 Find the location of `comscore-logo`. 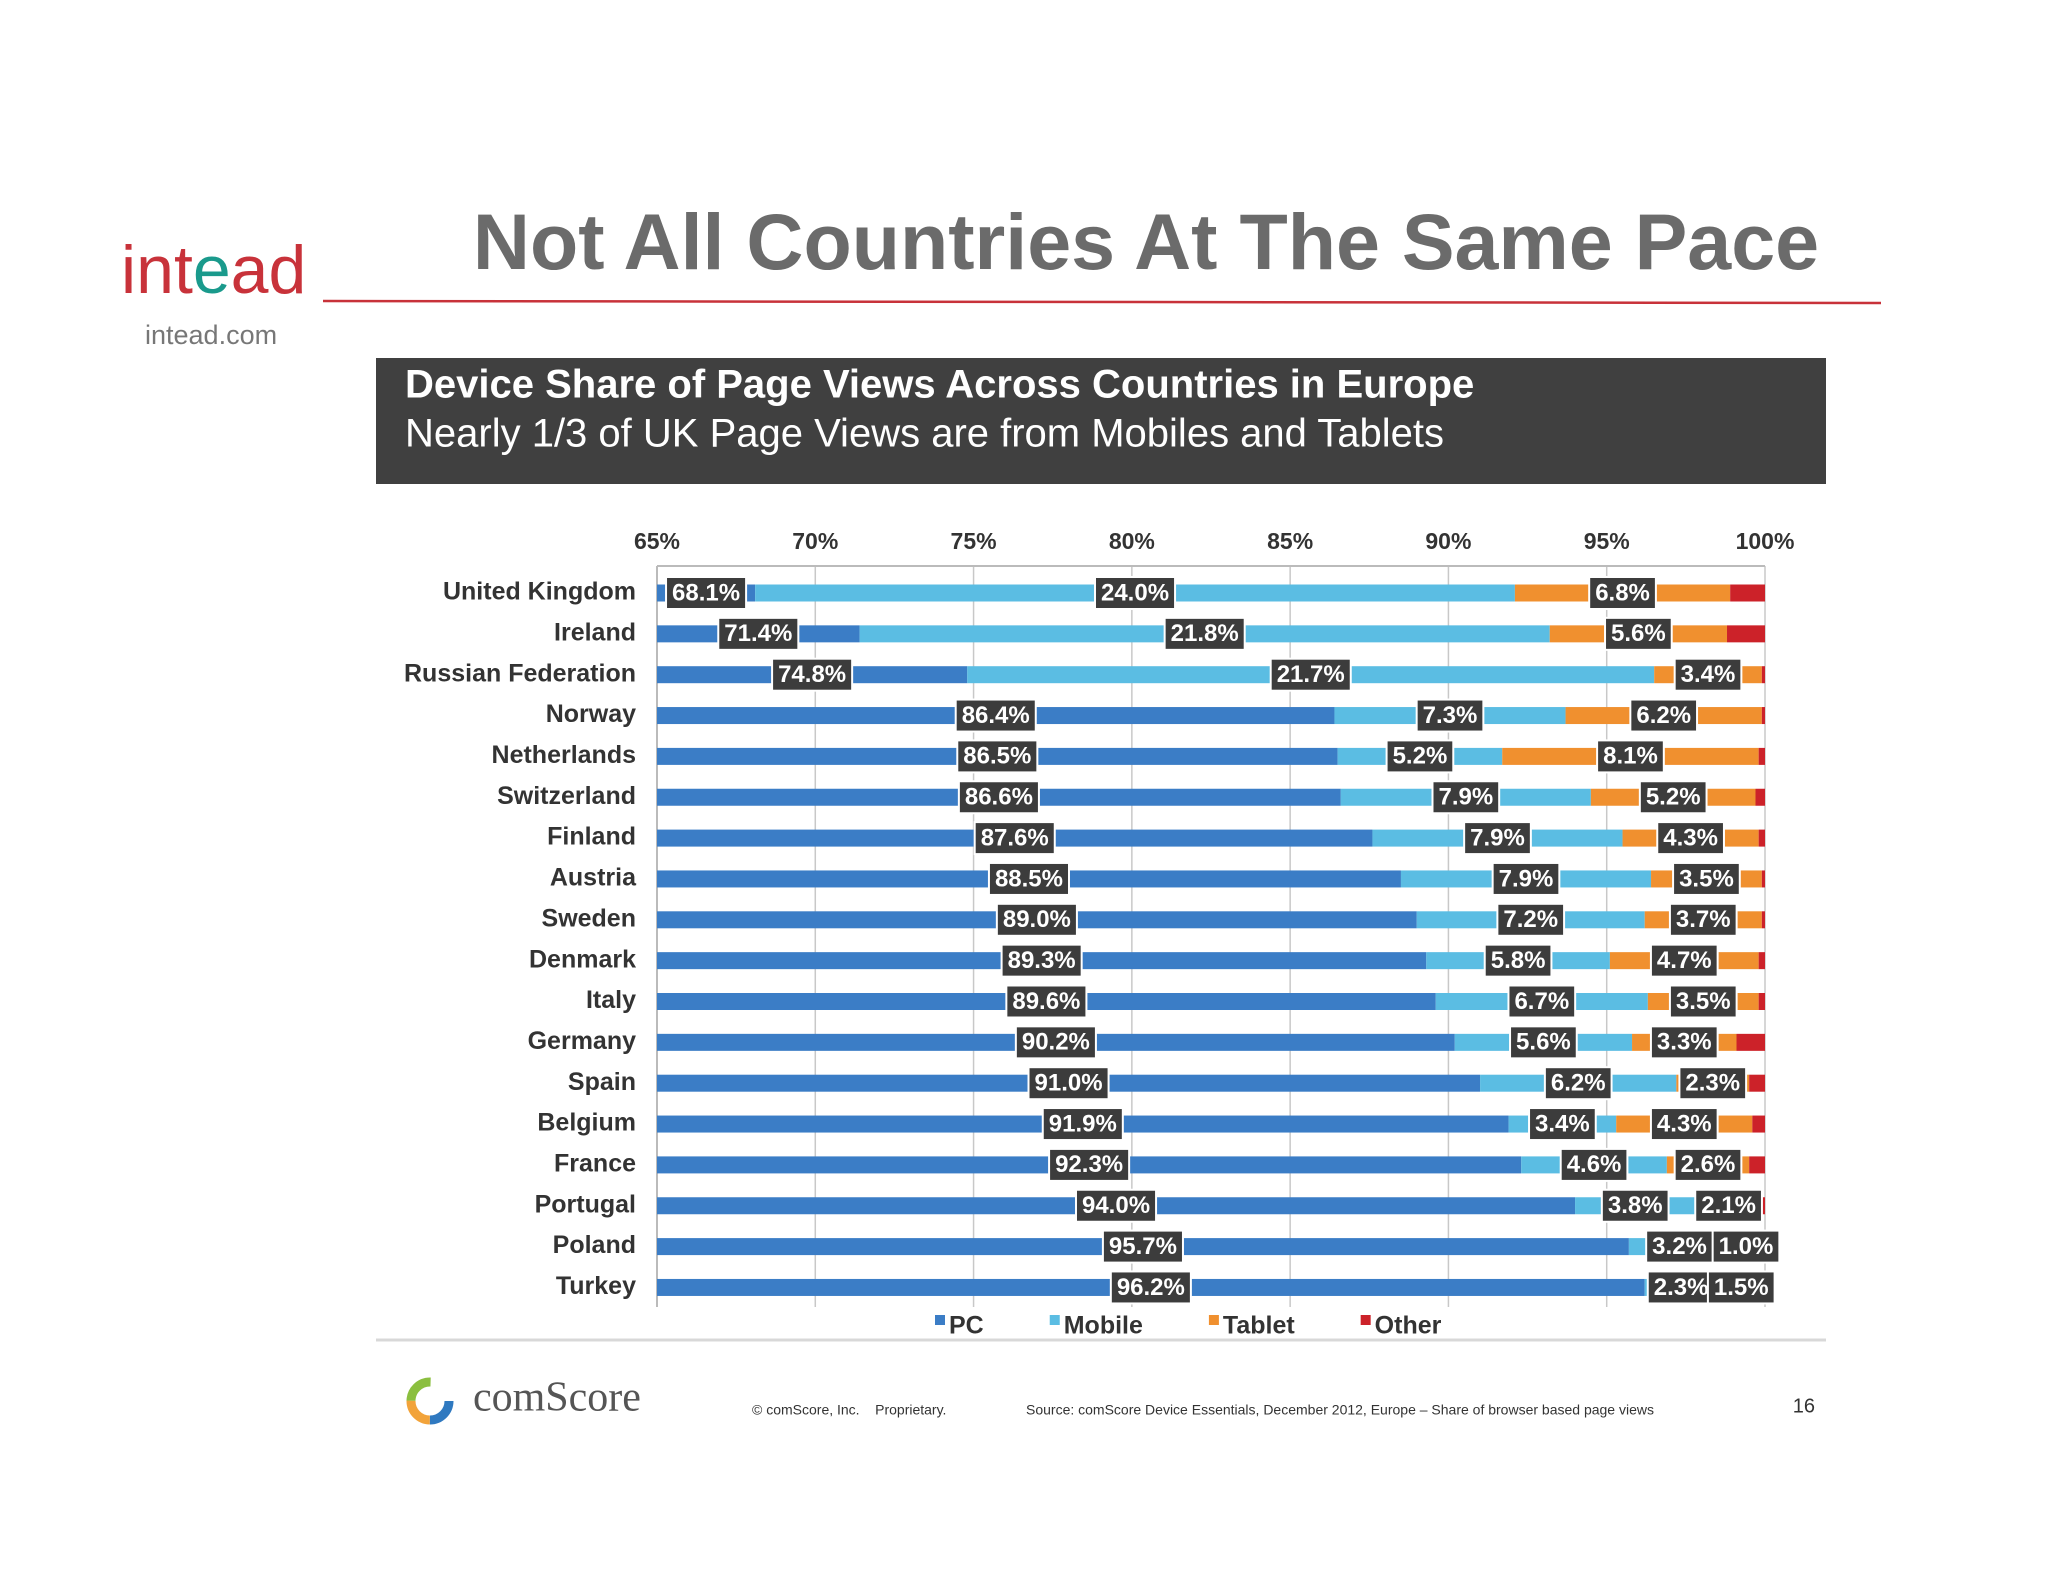

comscore-logo is located at coordinates (430, 1401).